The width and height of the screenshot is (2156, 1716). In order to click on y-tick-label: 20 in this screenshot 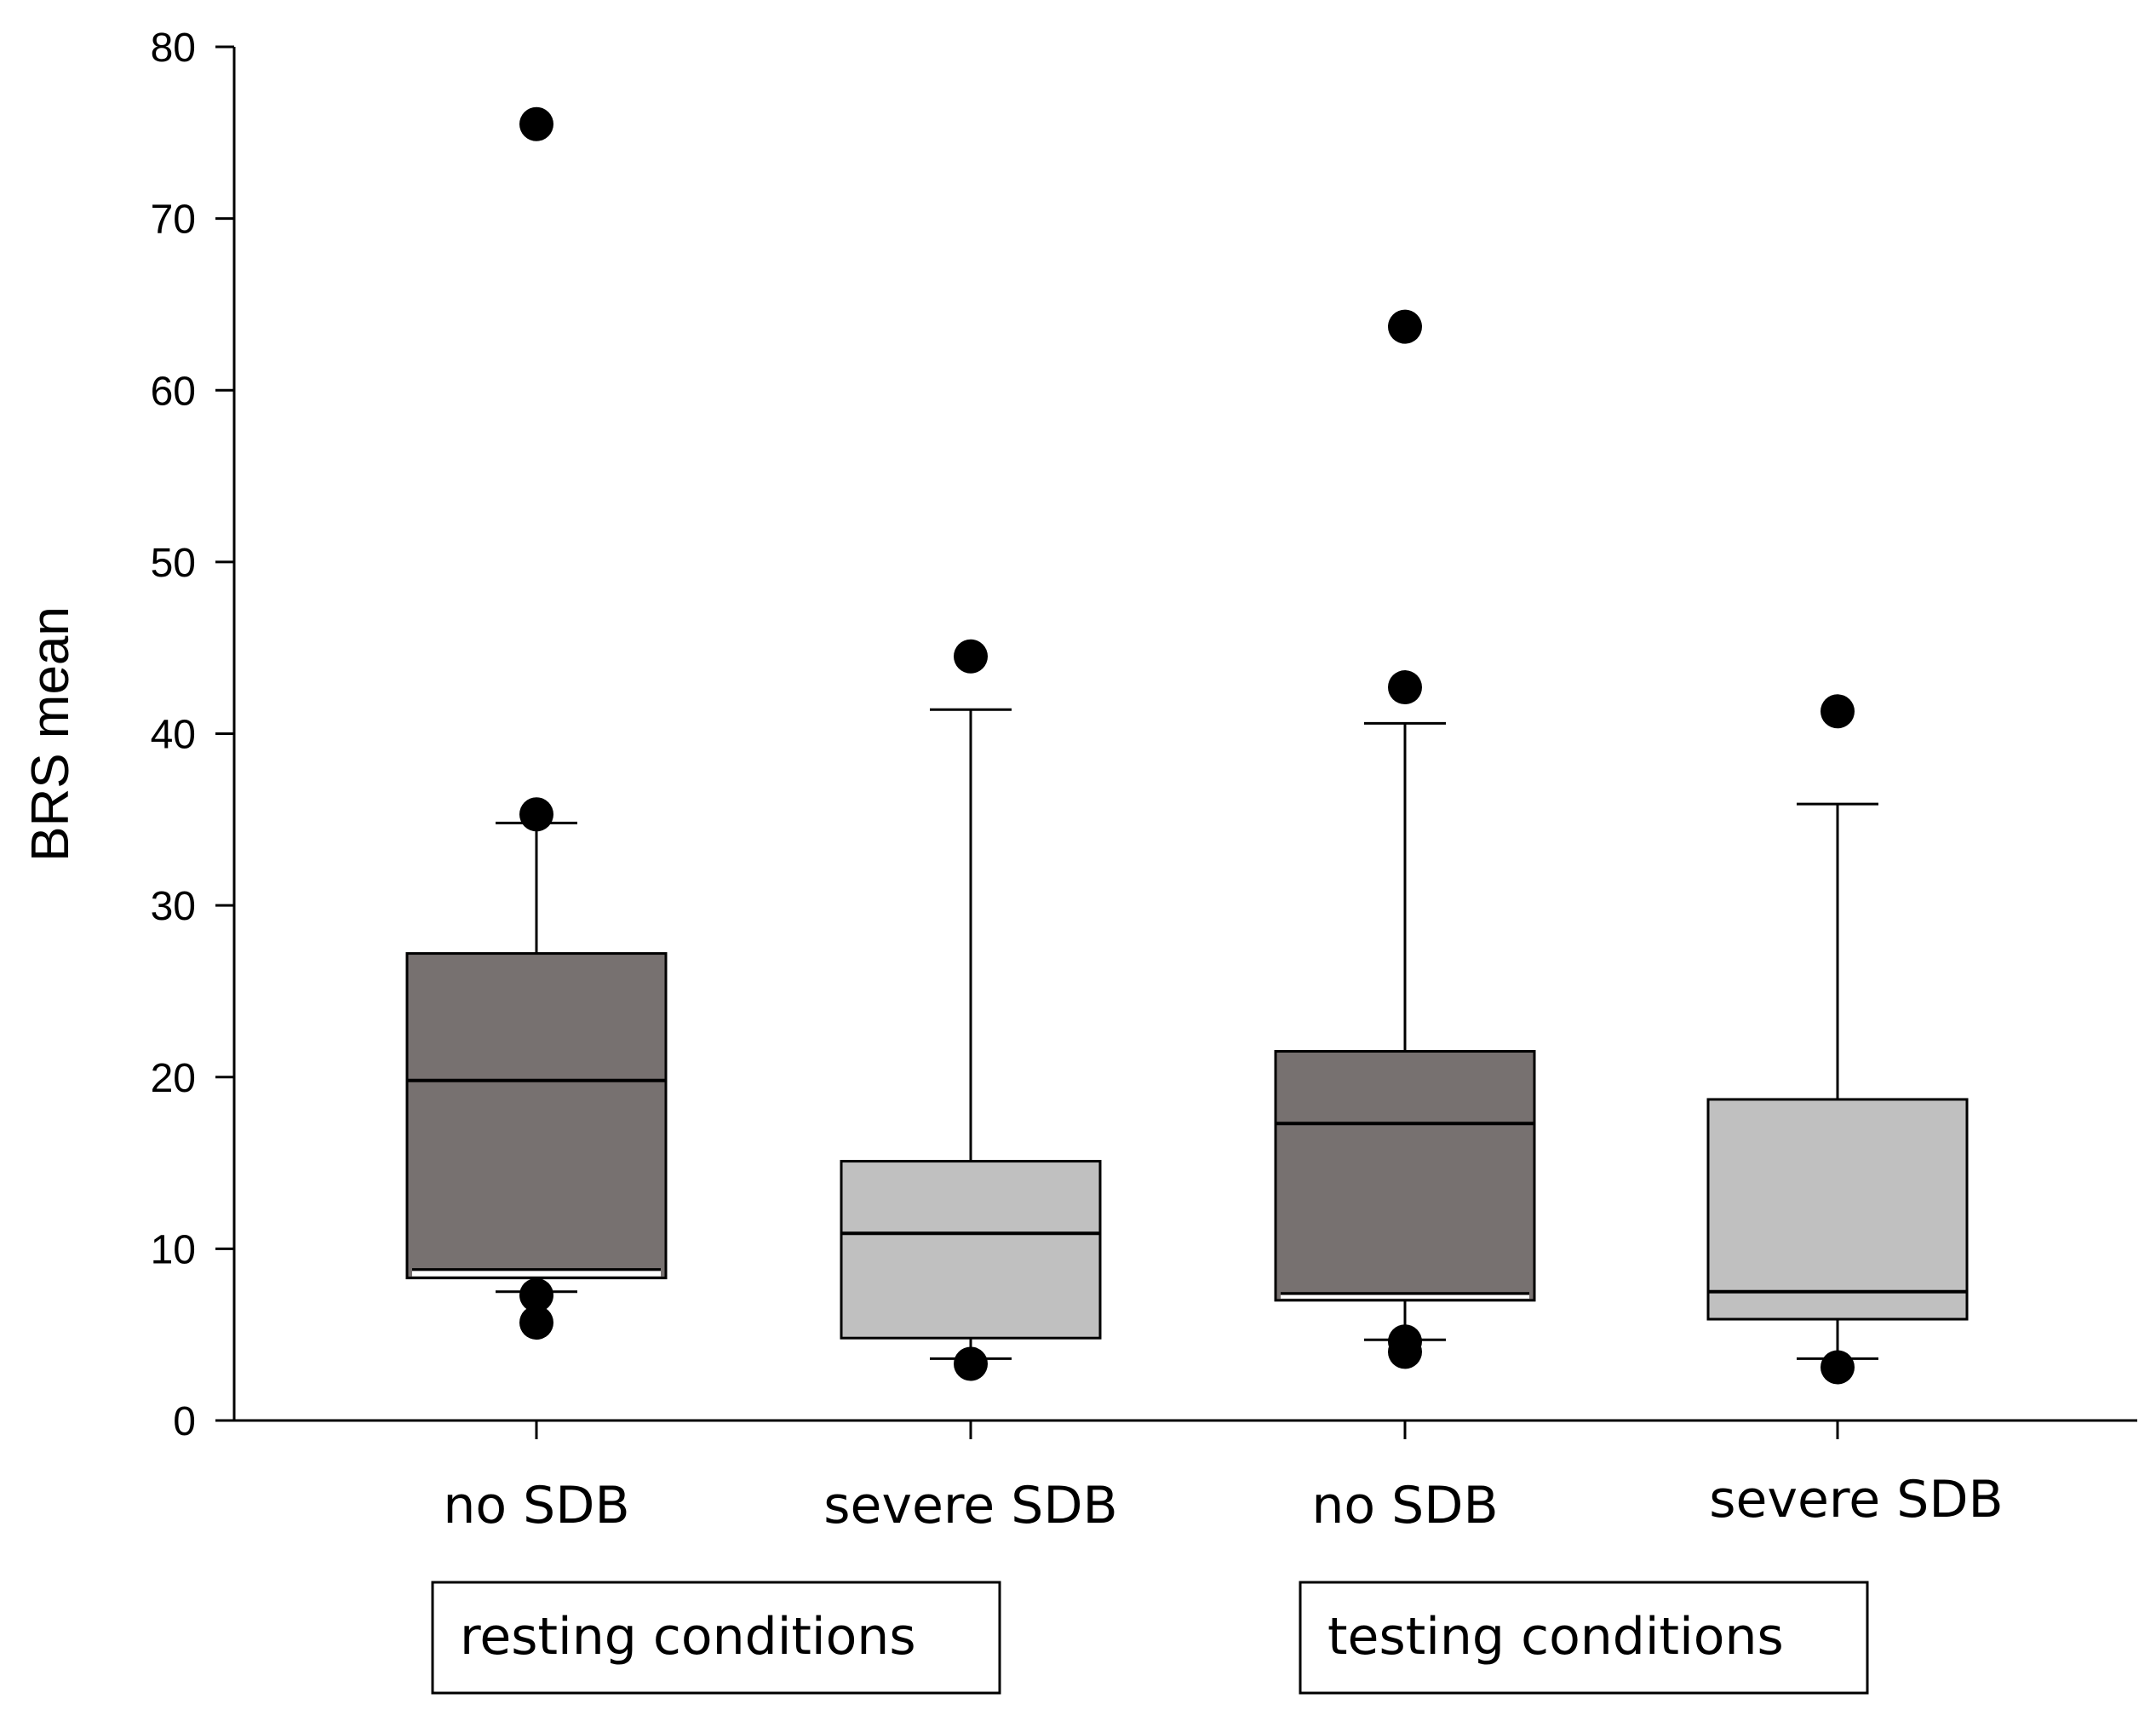, I will do `click(173, 1078)`.